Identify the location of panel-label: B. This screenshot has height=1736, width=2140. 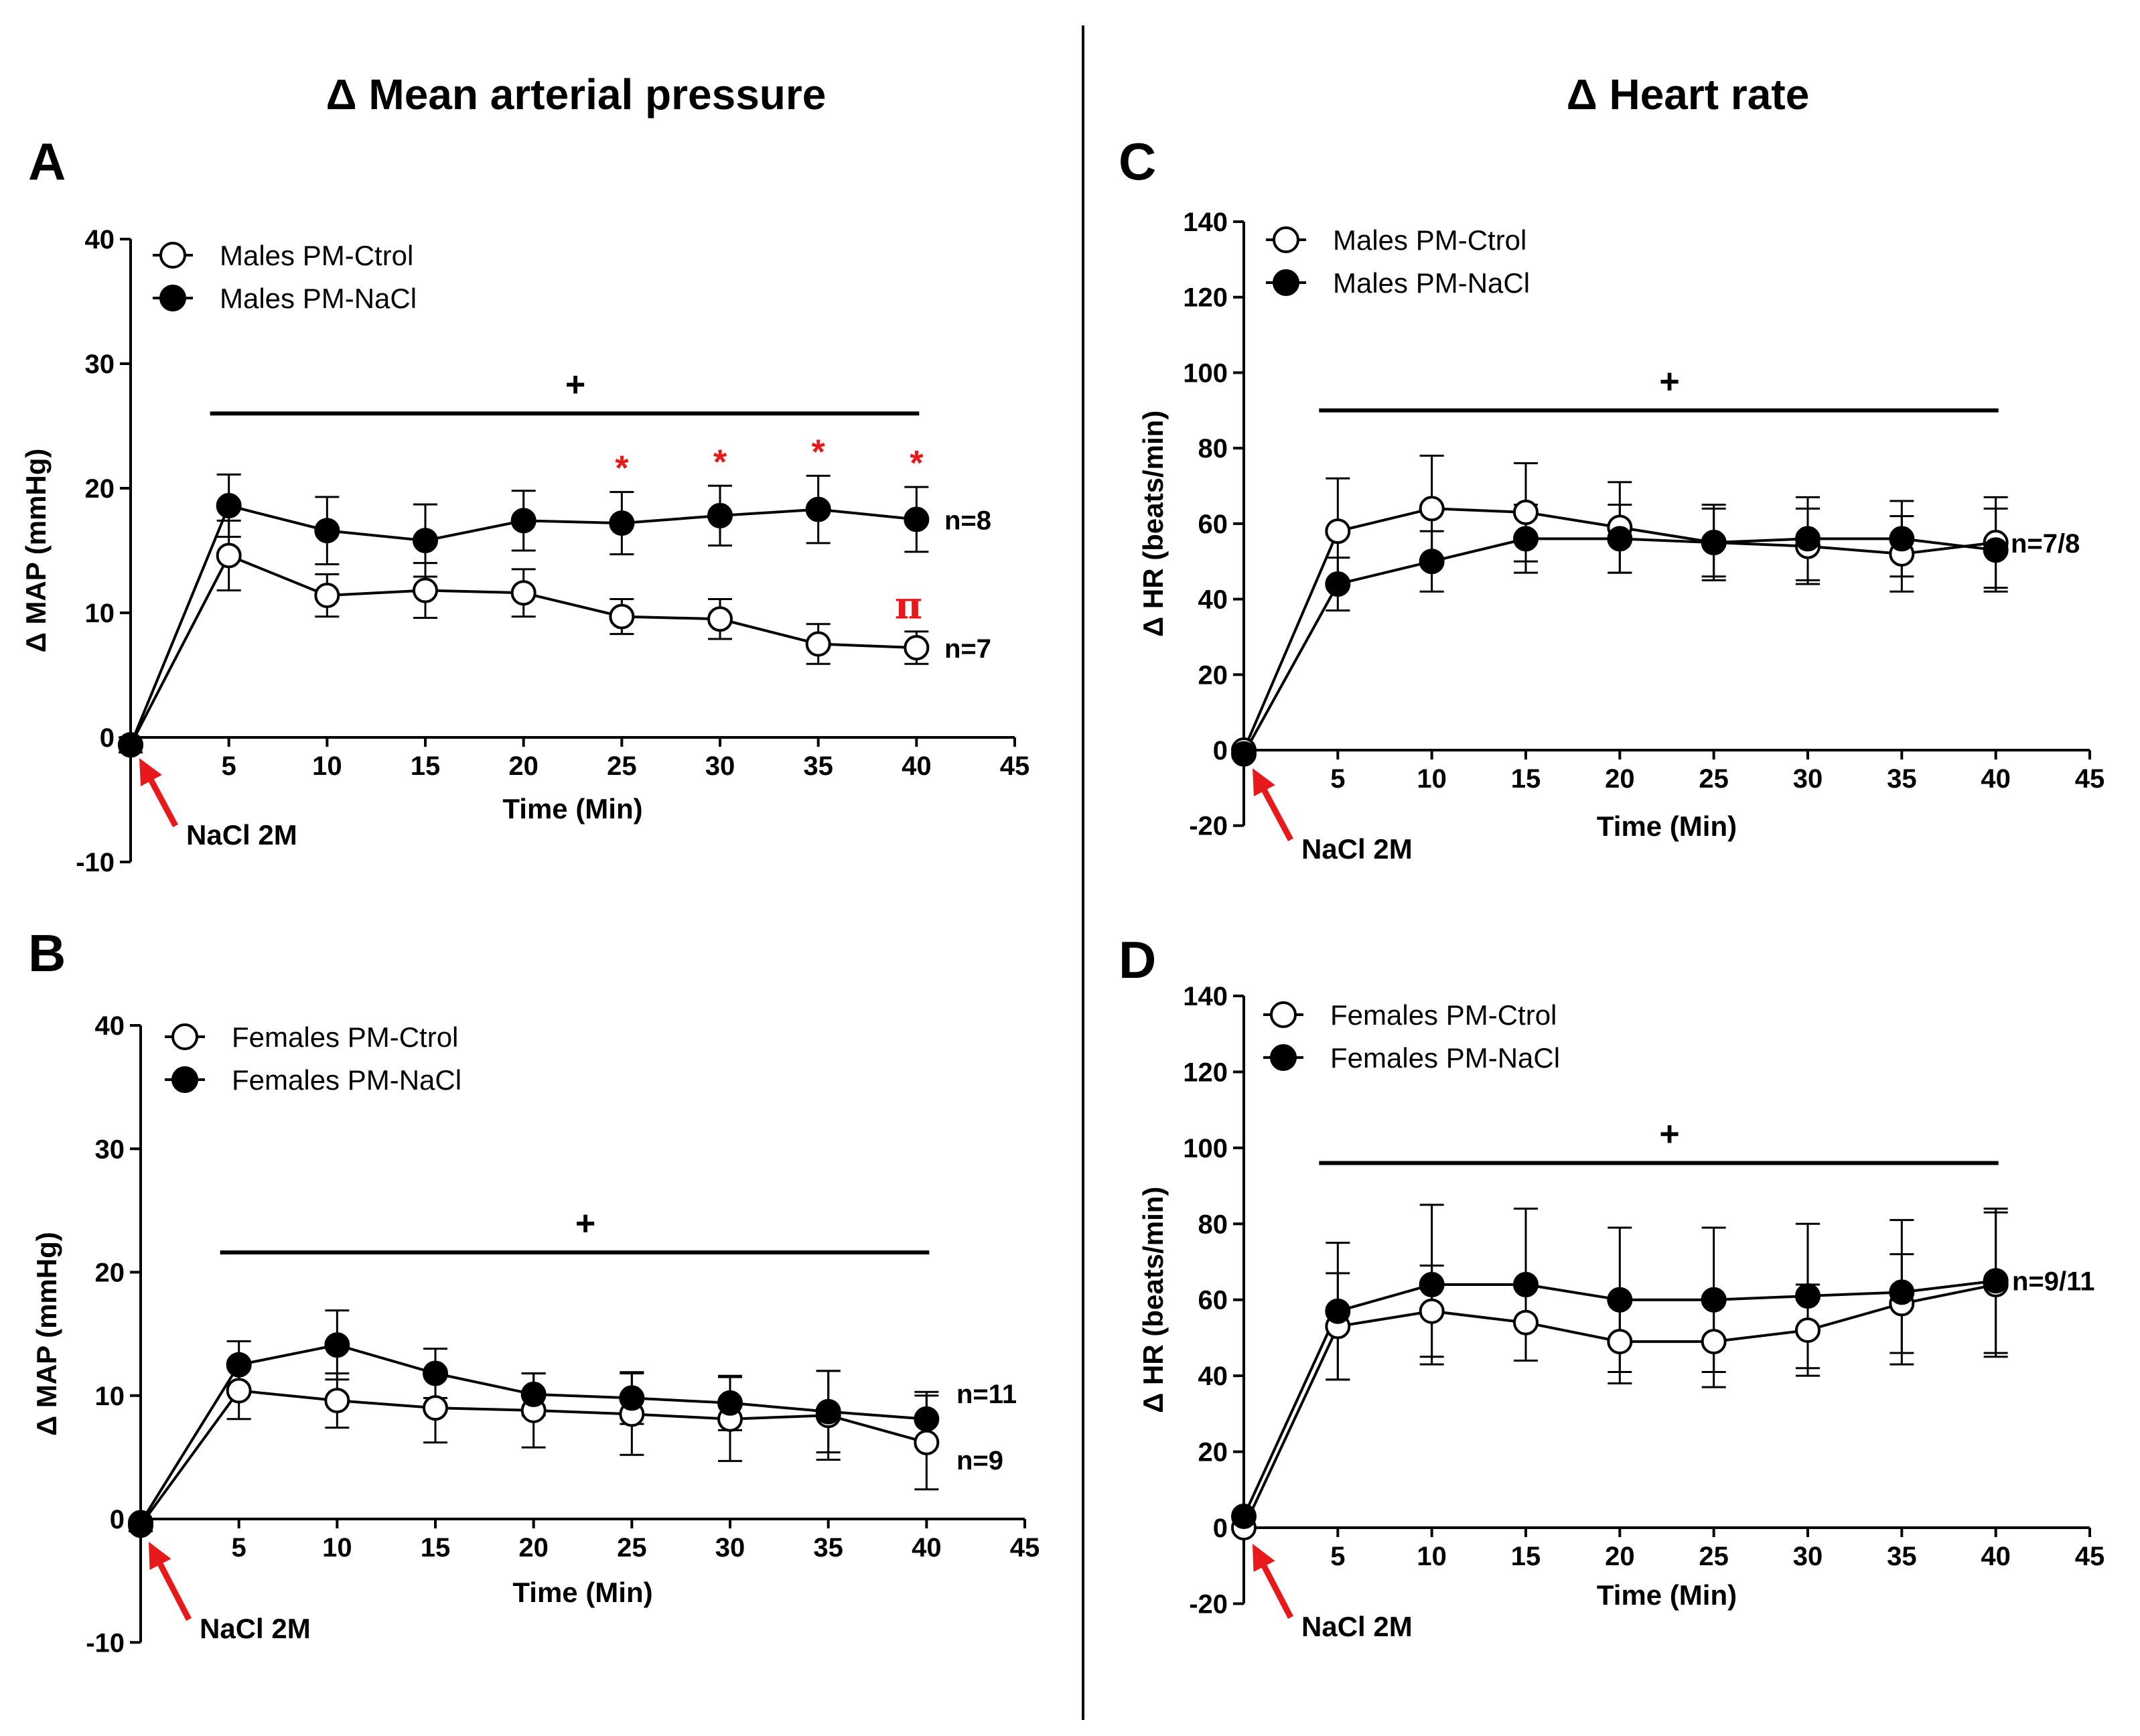
(47, 953).